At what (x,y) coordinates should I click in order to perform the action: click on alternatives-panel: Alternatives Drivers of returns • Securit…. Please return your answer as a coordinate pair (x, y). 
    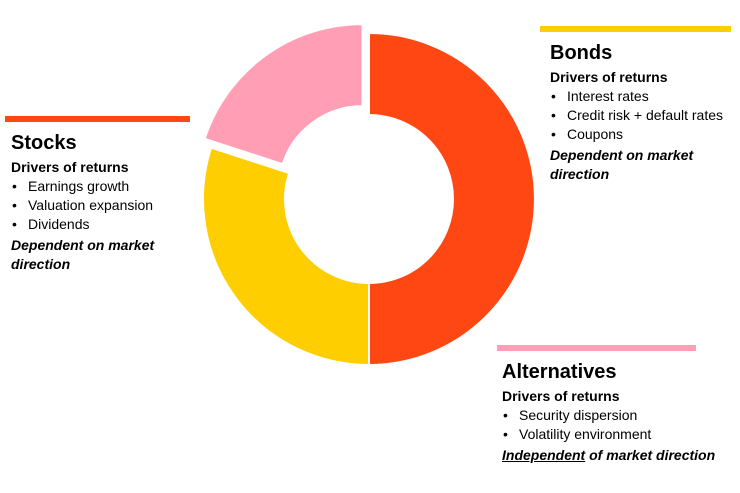
    Looking at the image, I should click on (617, 405).